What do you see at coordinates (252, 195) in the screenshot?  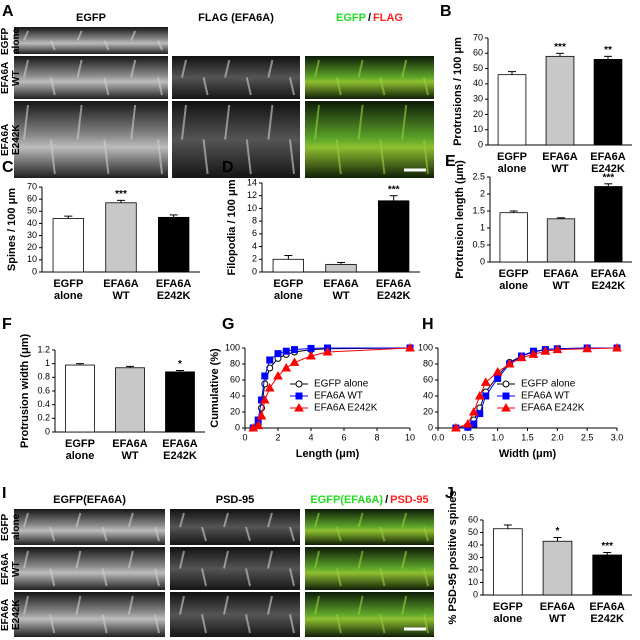 I see `y-tick-label: 12` at bounding box center [252, 195].